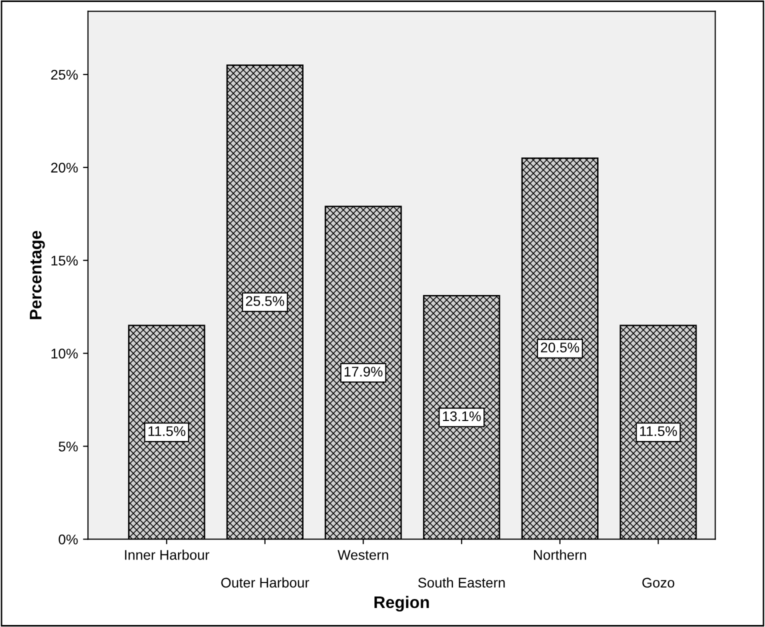 This screenshot has height=627, width=765. Describe the element at coordinates (68, 539) in the screenshot. I see `y-tick-label: 0%` at that location.